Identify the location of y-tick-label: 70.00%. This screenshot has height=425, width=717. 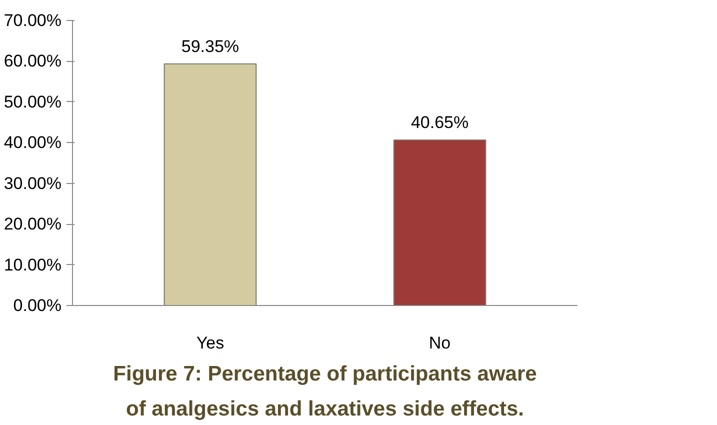
(33, 20).